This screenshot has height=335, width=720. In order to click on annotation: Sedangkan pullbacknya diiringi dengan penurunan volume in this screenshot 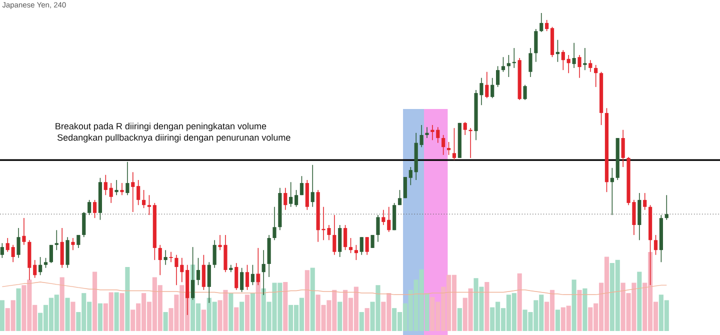, I will do `click(173, 138)`.